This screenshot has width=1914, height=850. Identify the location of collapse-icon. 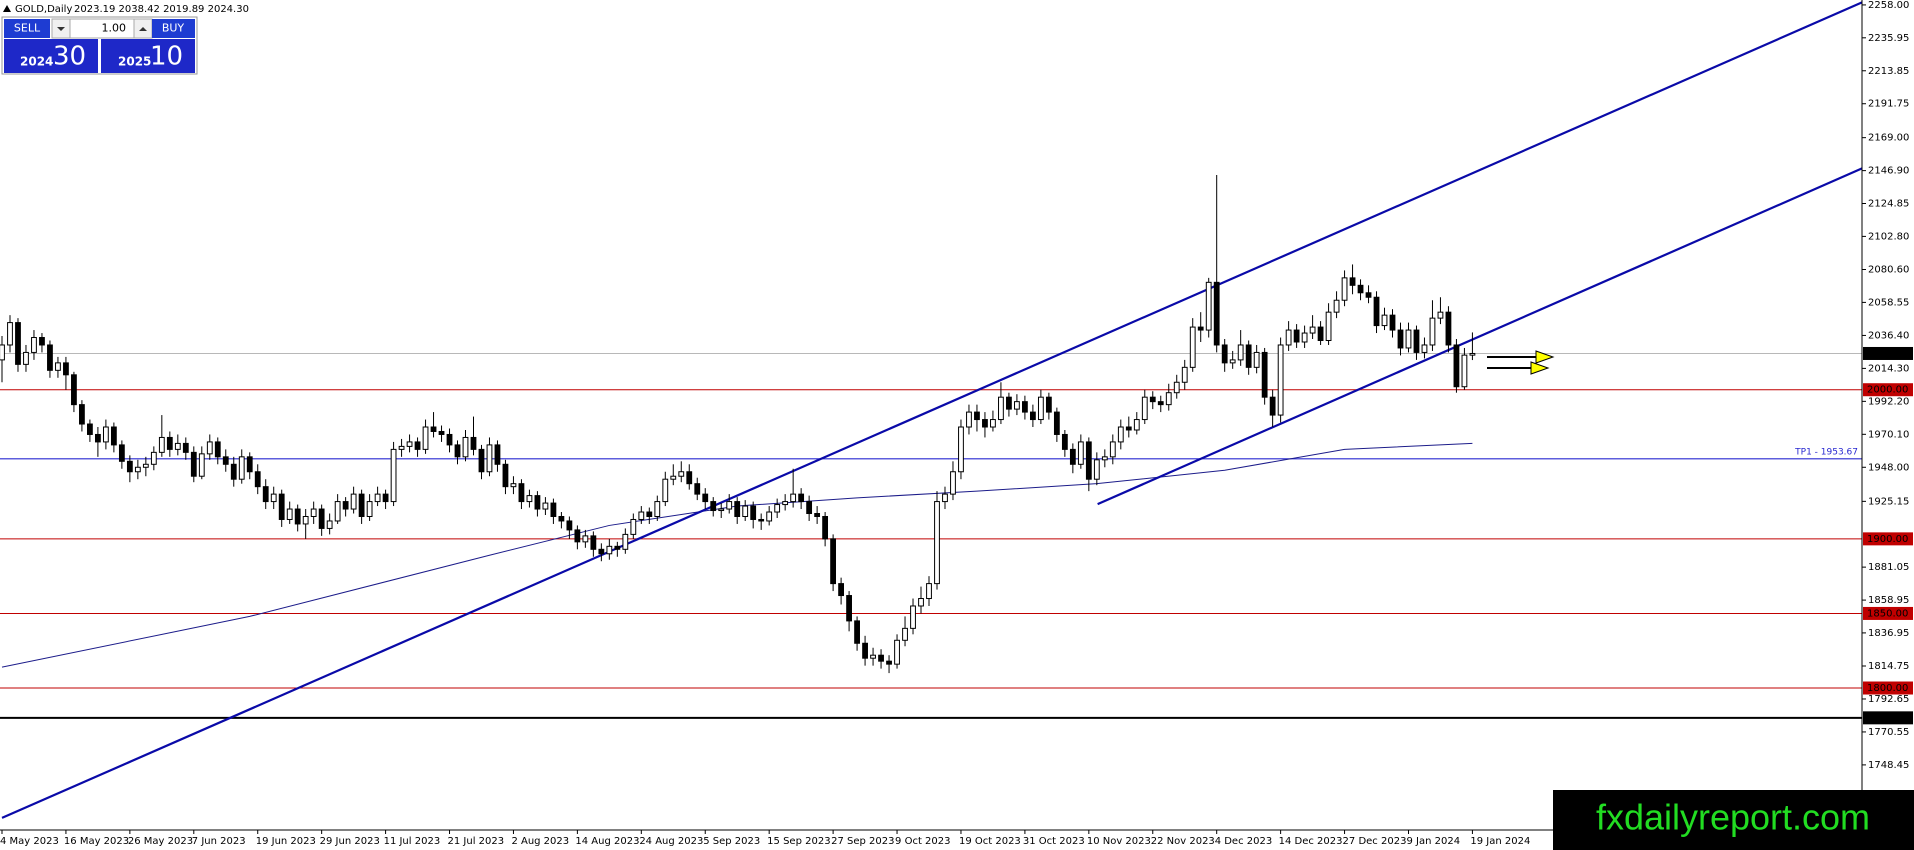
(7, 8).